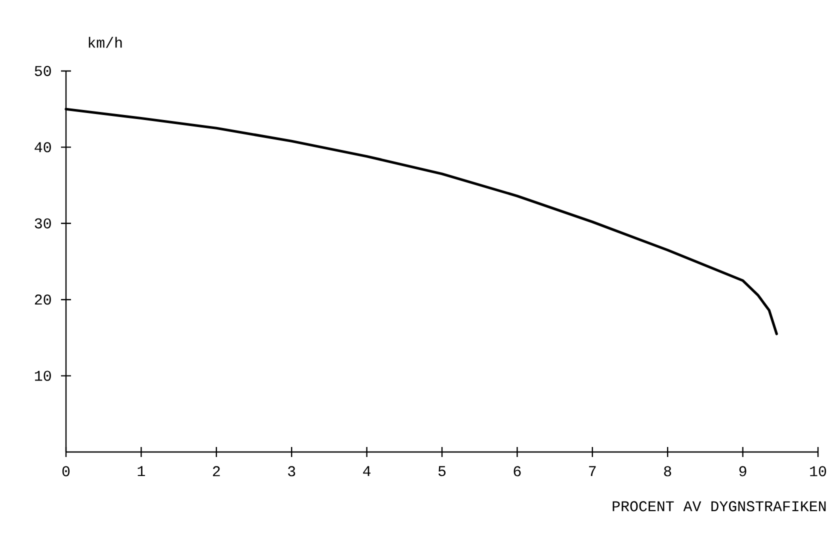 The image size is (833, 545). Describe the element at coordinates (719, 506) in the screenshot. I see `x-axis-title: PROCENT AV DYGNSTRAFIKEN` at that location.